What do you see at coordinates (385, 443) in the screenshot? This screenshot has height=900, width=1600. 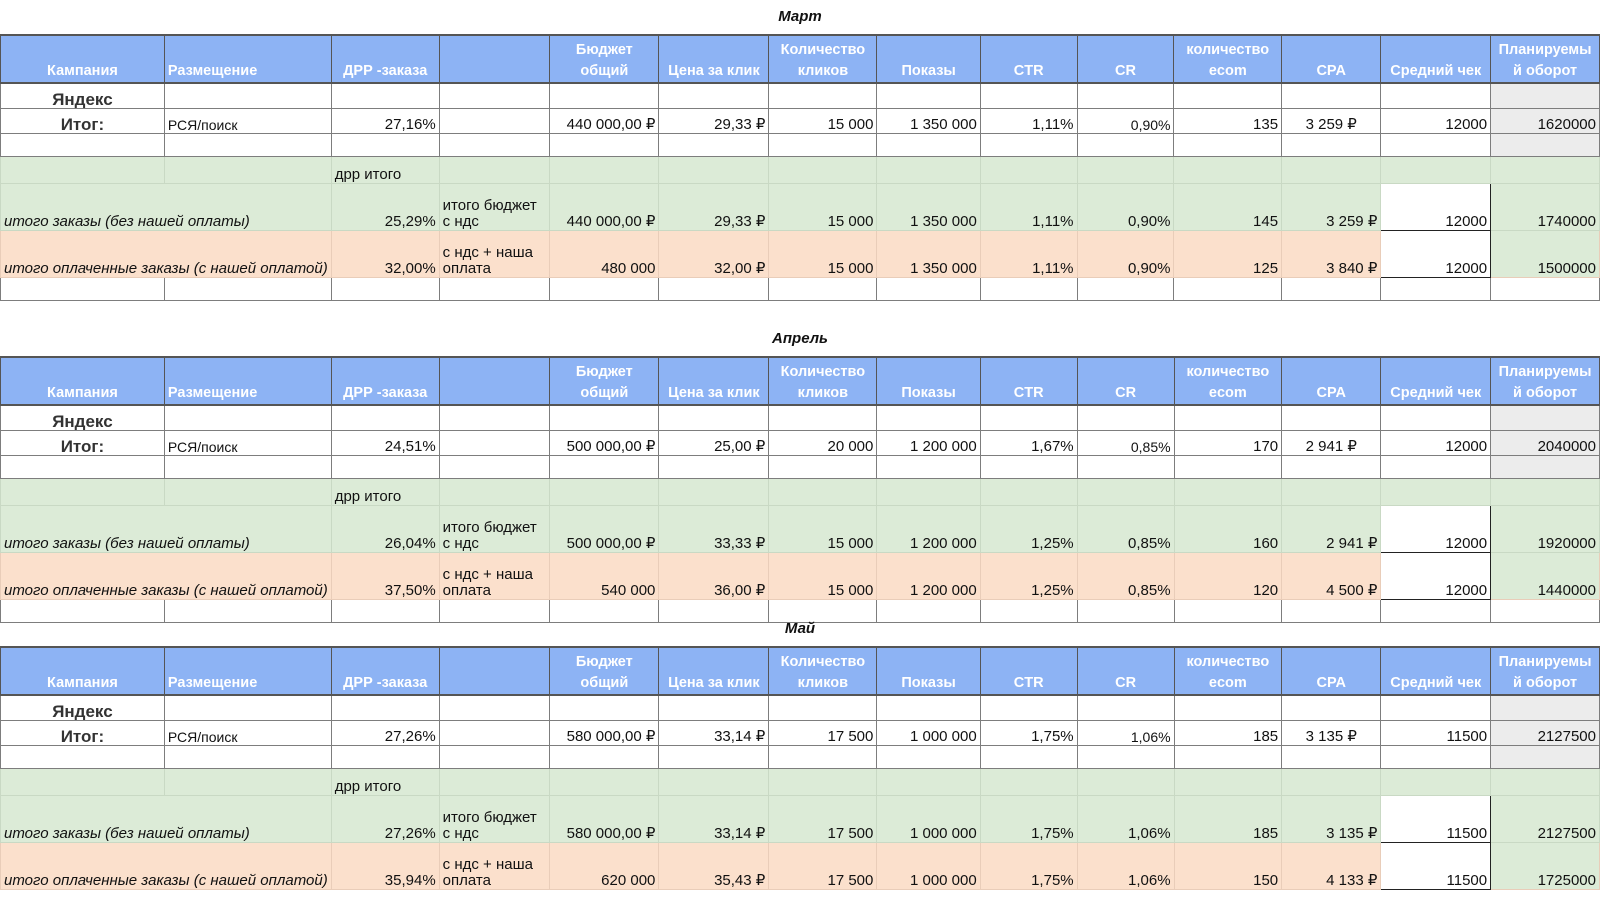 I see `drr-cell: 24,51%` at bounding box center [385, 443].